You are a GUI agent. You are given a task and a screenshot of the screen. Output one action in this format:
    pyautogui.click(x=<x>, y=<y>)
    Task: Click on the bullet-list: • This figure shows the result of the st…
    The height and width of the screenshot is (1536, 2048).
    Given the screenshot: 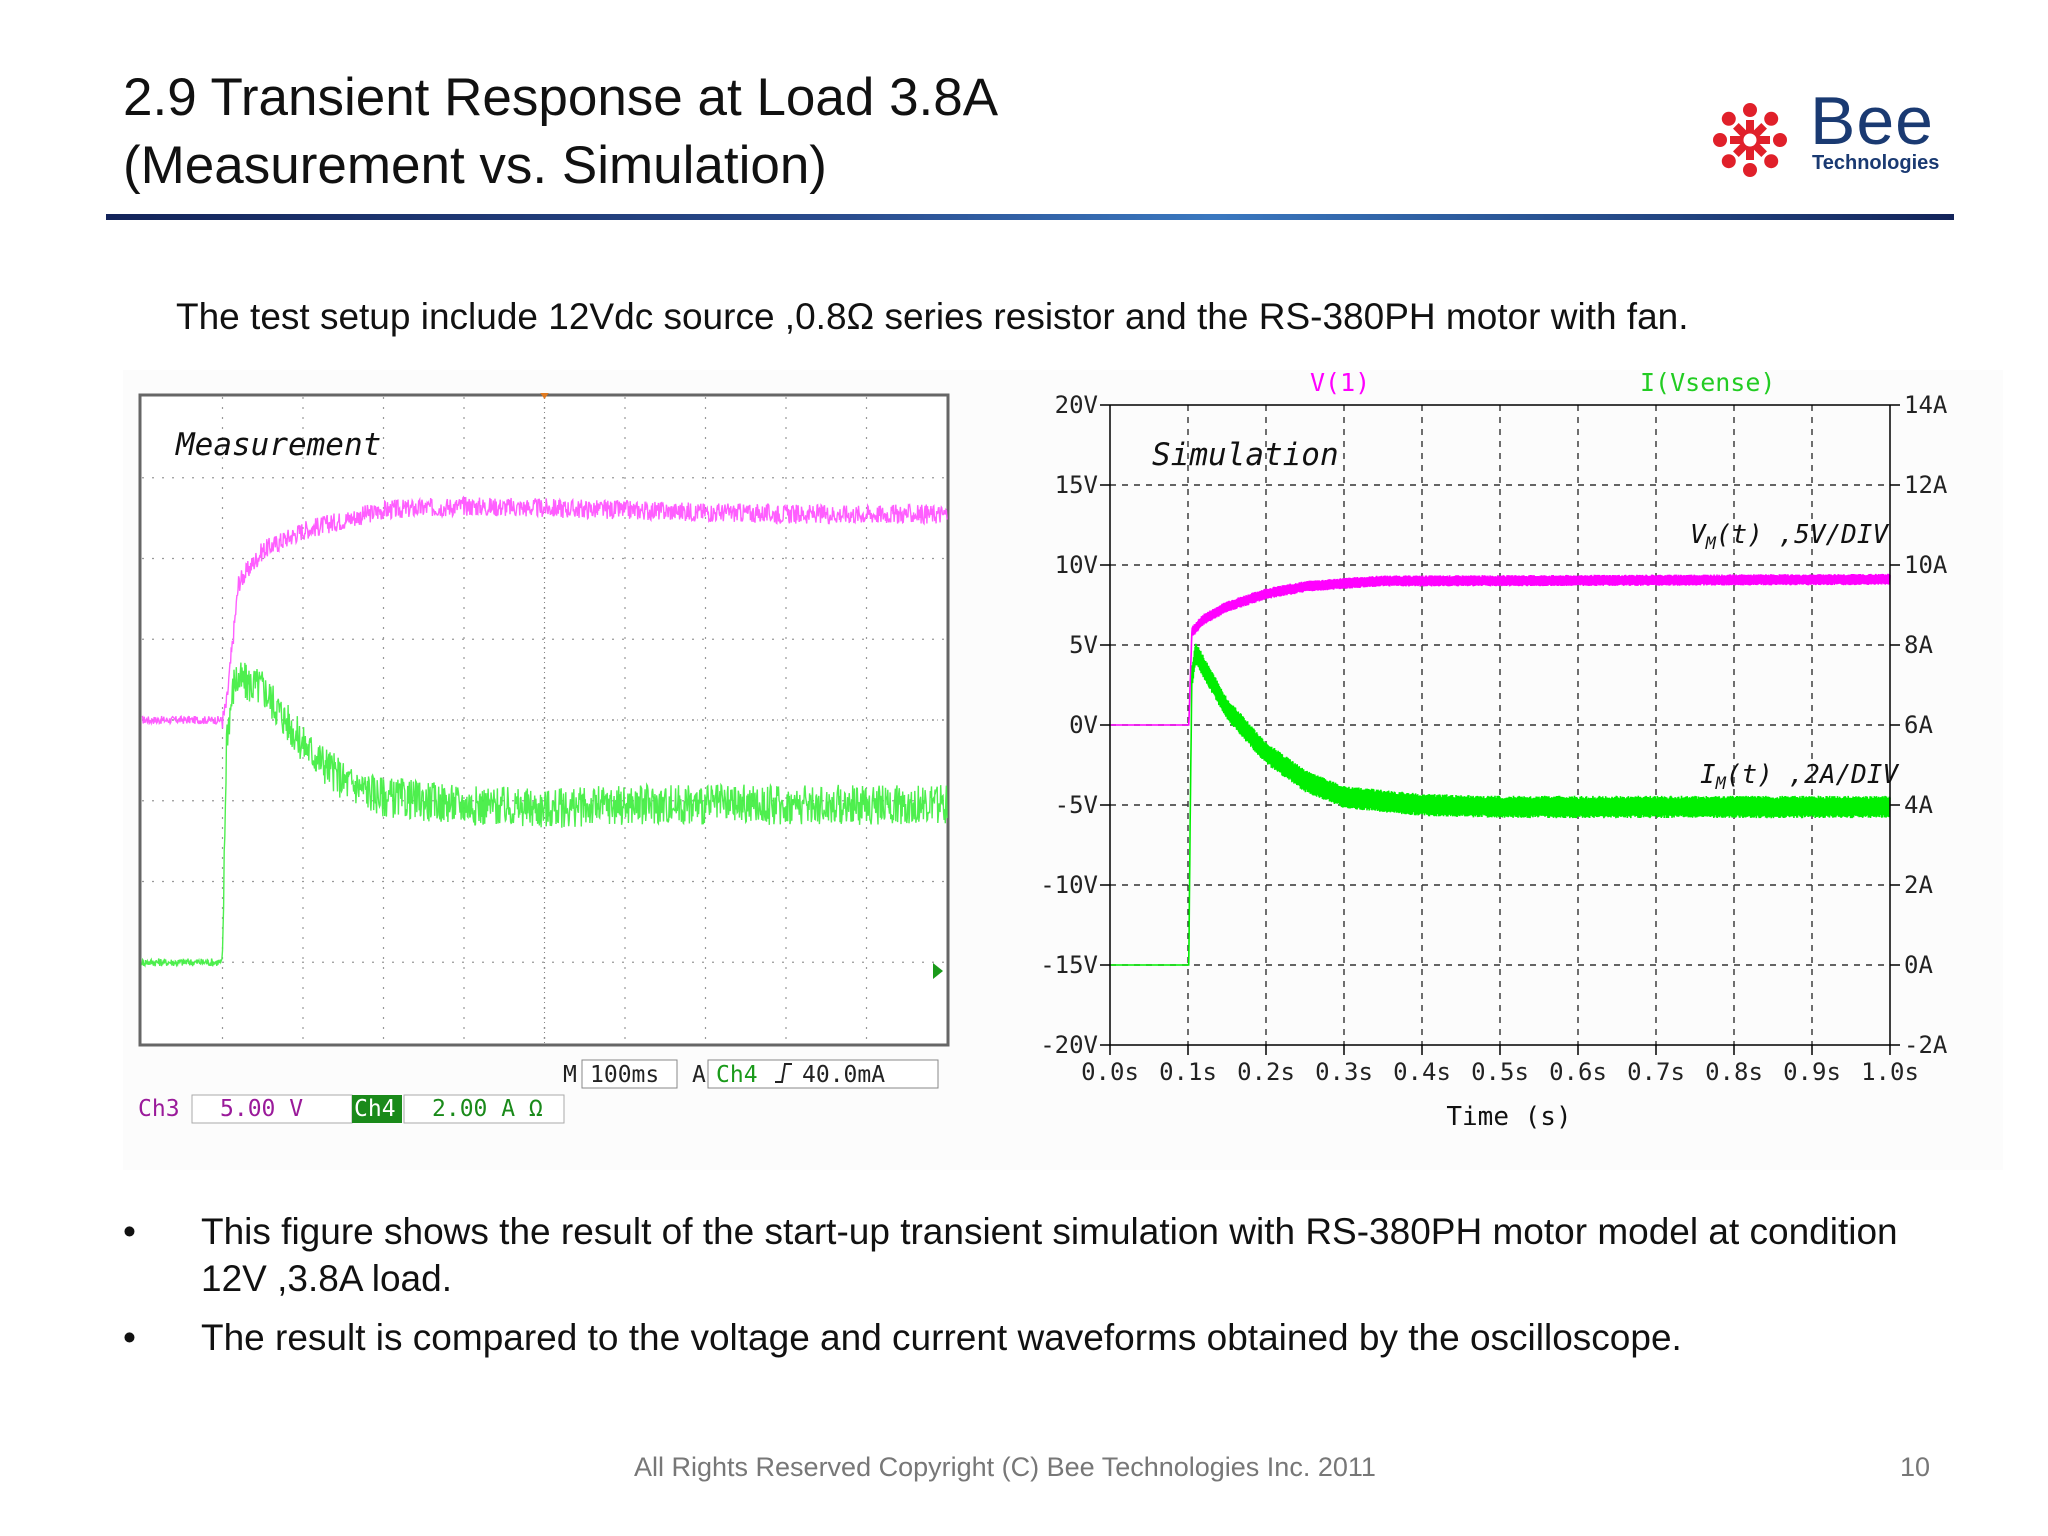 What is the action you would take?
    pyautogui.click(x=1033, y=1290)
    